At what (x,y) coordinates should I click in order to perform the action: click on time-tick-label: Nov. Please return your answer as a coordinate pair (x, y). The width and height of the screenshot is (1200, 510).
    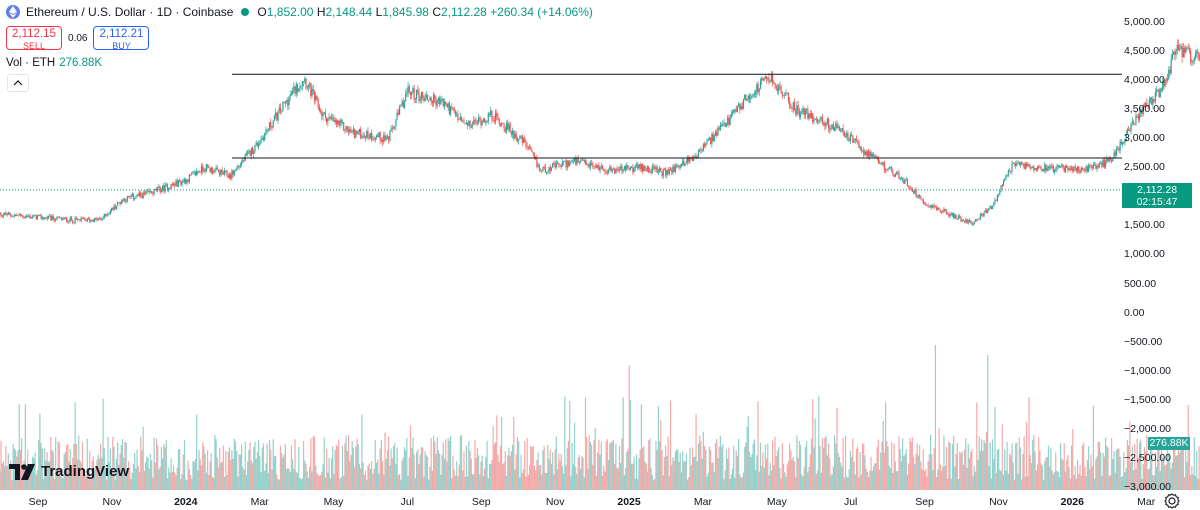
    Looking at the image, I should click on (112, 502).